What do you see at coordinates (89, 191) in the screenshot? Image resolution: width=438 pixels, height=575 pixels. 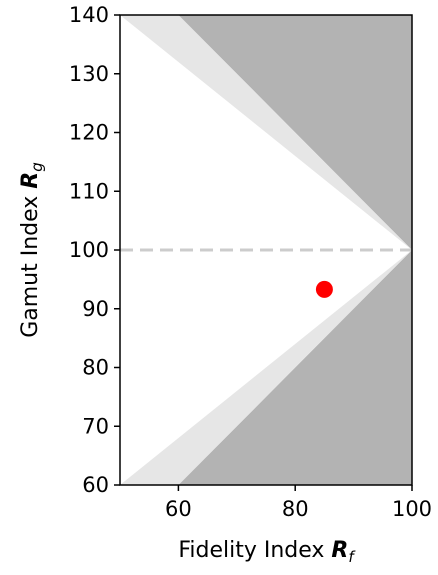 I see `y-tick-label-110: 110` at bounding box center [89, 191].